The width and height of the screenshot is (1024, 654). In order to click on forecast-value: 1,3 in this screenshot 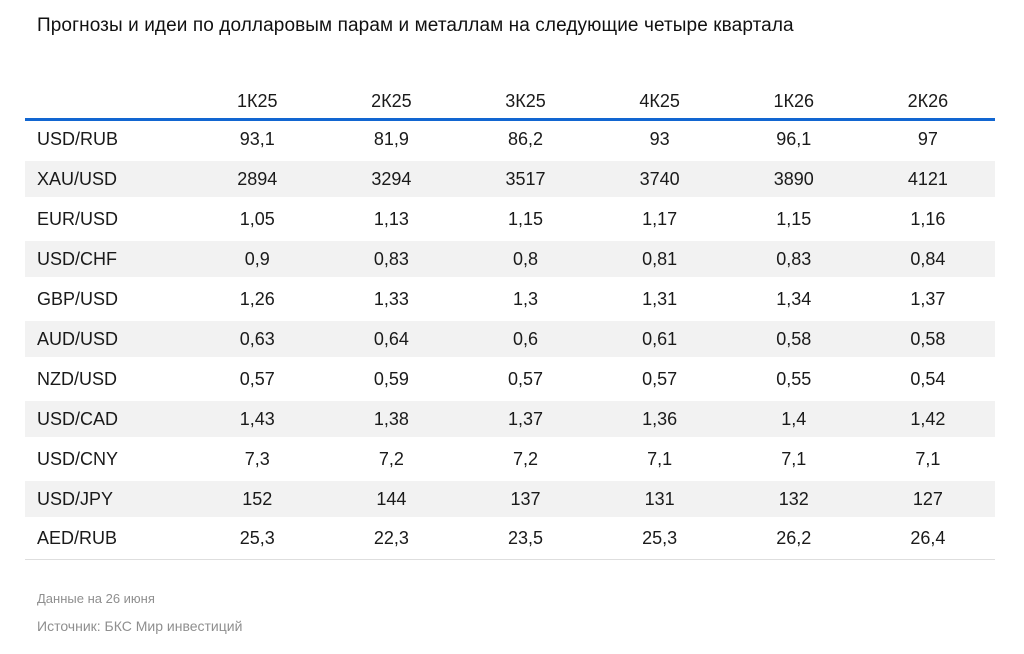, I will do `click(525, 298)`.